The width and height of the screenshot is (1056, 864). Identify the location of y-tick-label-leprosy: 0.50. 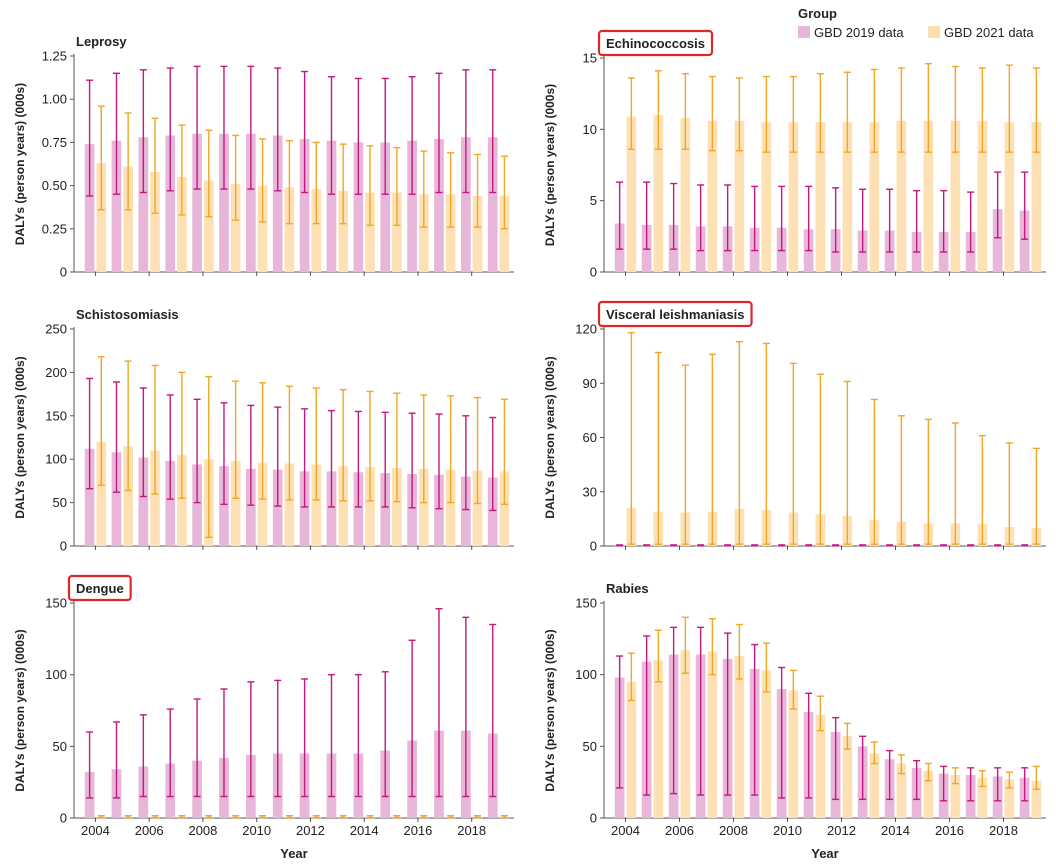
(54, 185).